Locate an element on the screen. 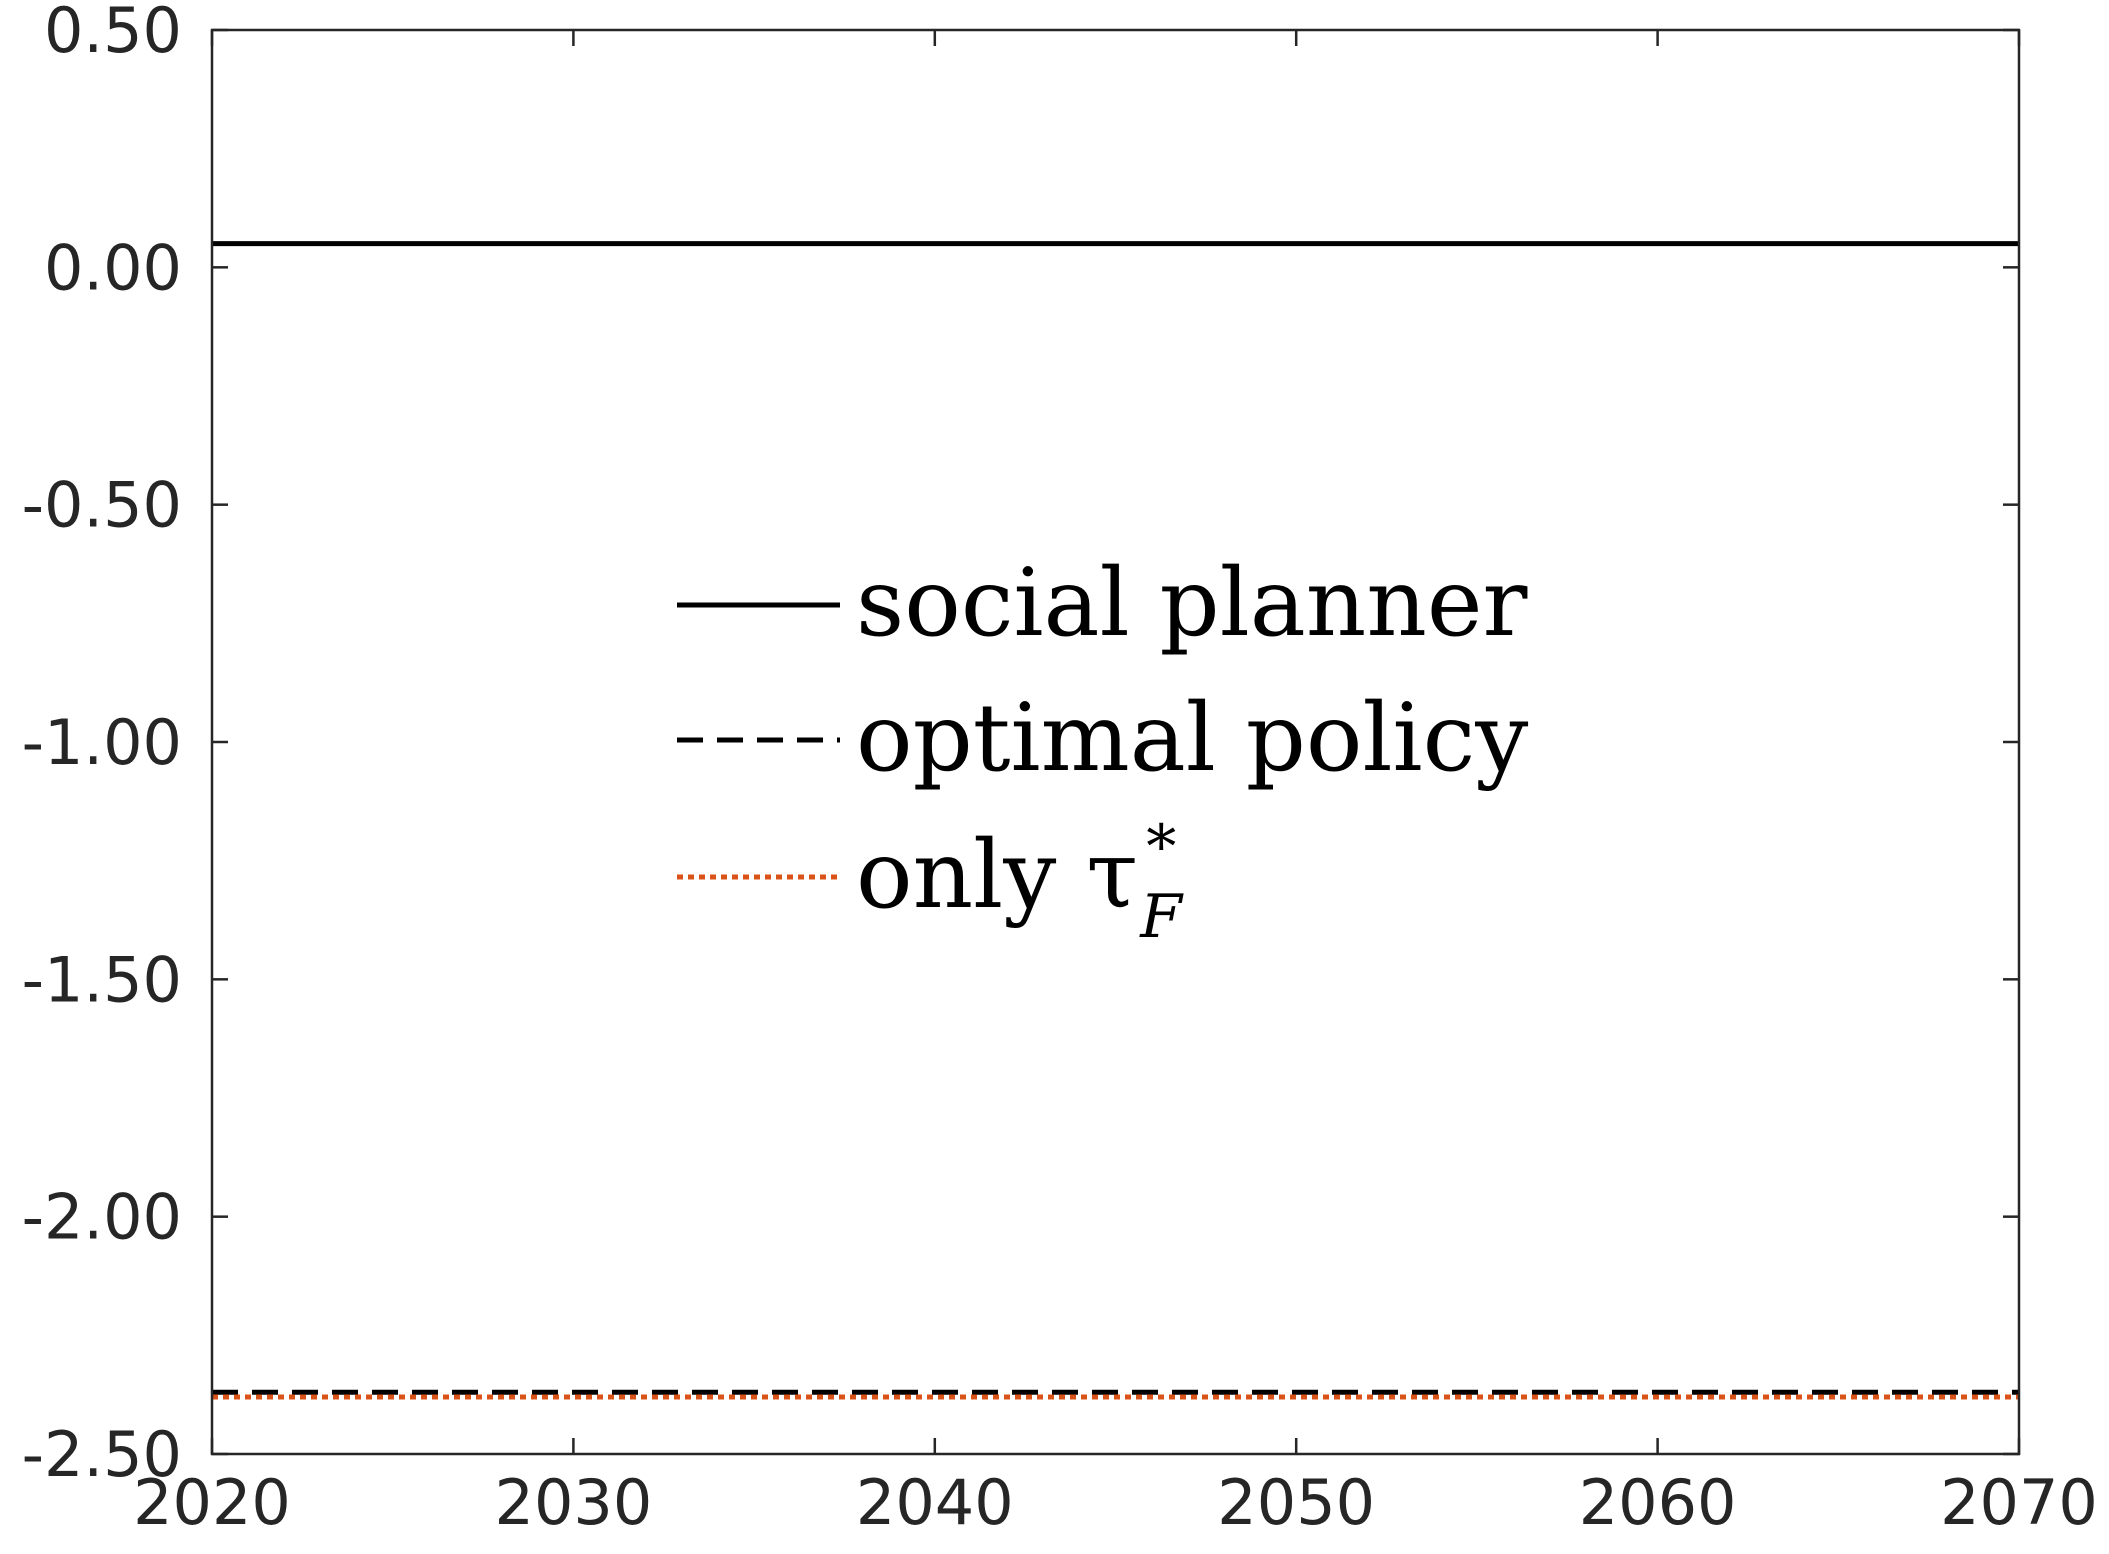 This screenshot has width=2109, height=1554. x-tick-label: 2030 is located at coordinates (574, 1502).